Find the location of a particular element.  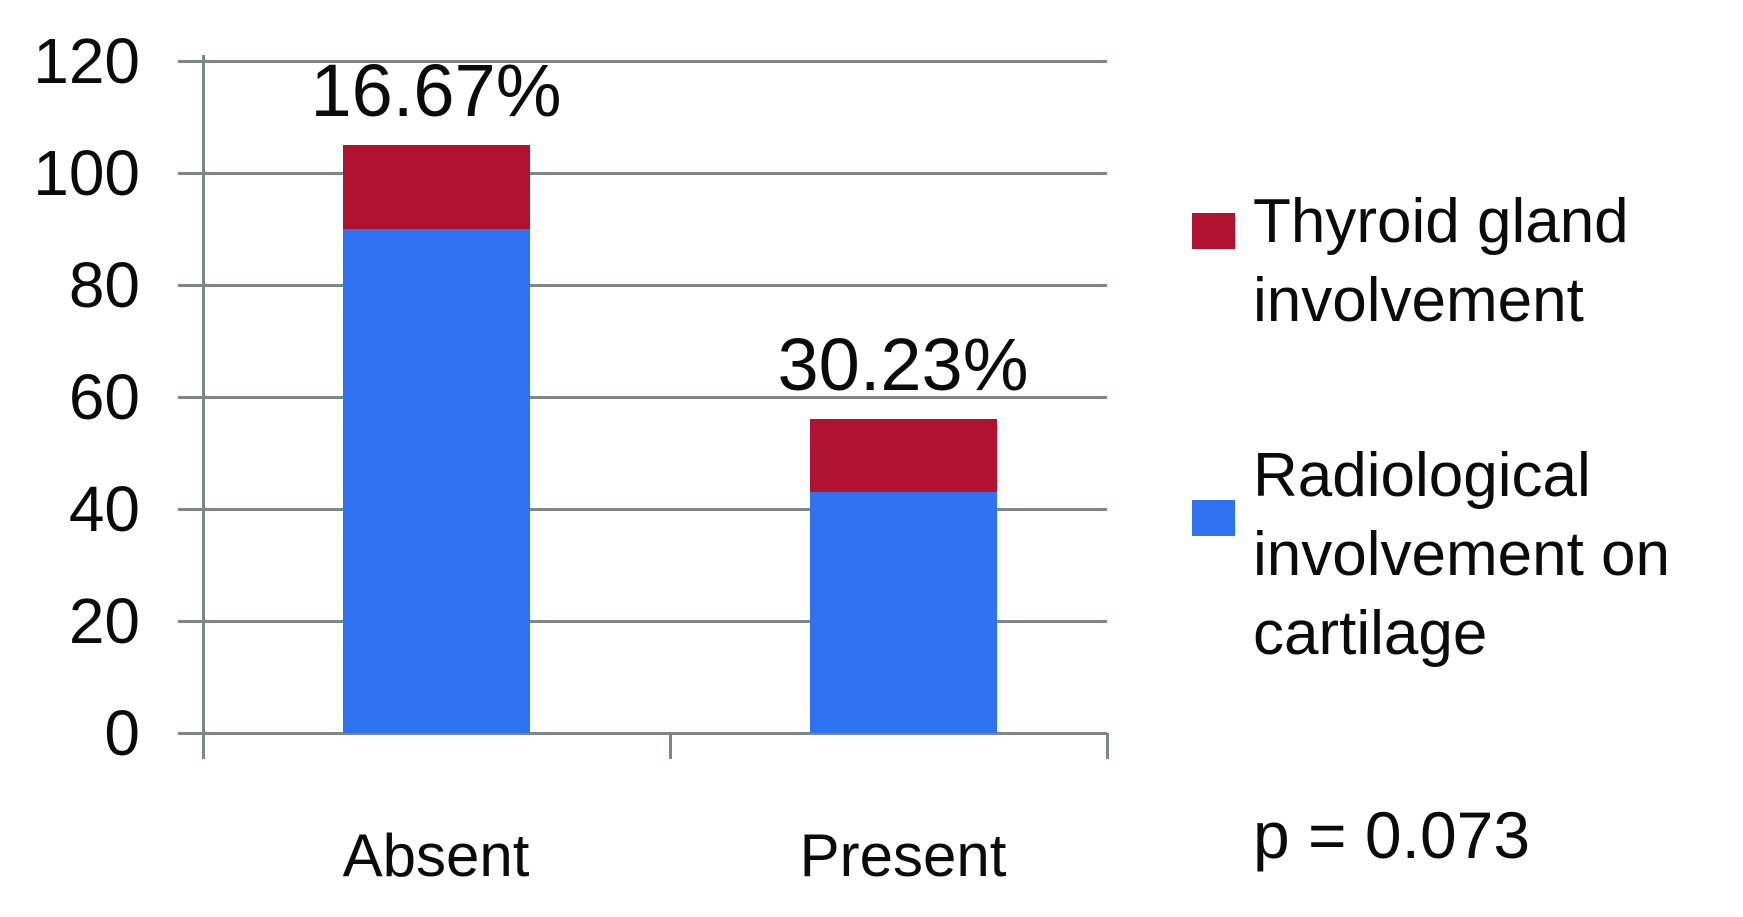

legend-swatch-thyroid-red is located at coordinates (1213, 231).